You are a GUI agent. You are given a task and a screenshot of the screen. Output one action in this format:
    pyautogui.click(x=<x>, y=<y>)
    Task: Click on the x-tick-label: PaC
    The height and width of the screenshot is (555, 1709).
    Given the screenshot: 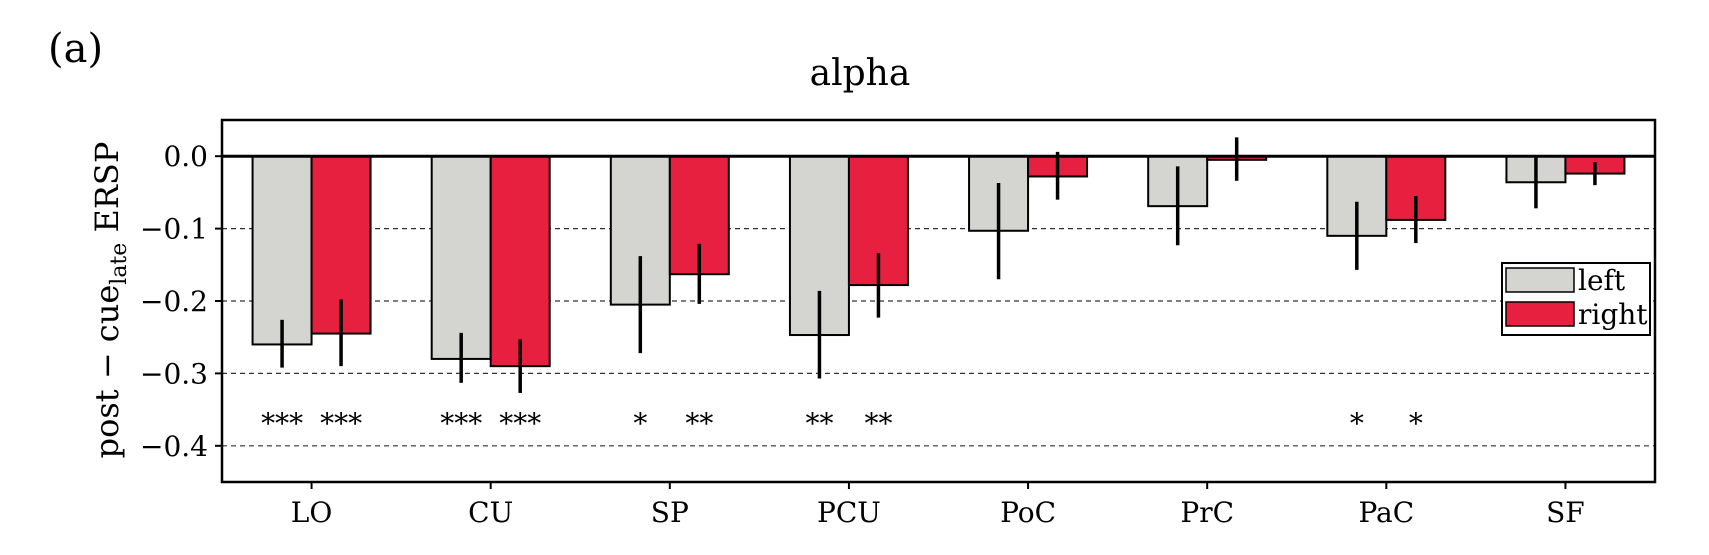 What is the action you would take?
    pyautogui.click(x=1386, y=512)
    